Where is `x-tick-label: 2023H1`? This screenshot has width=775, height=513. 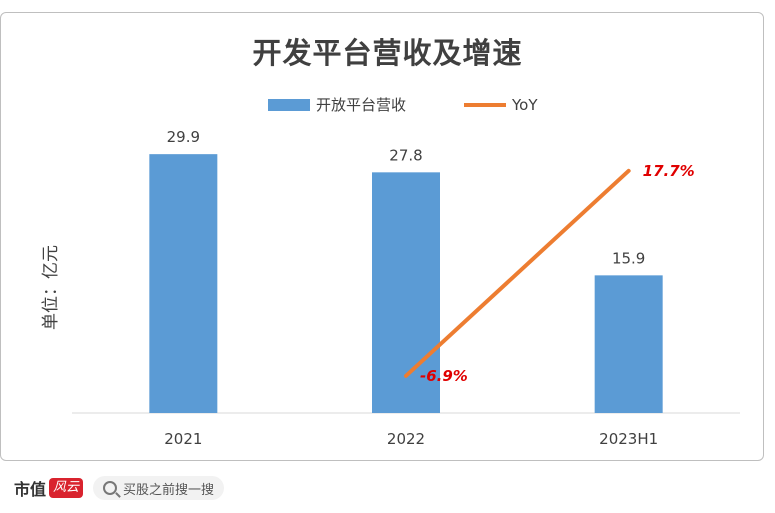
x-tick-label: 2023H1 is located at coordinates (628, 439).